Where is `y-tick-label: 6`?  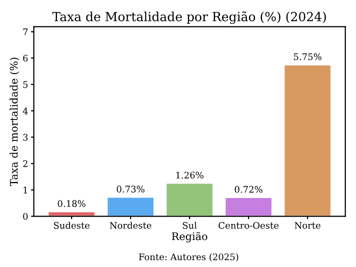
y-tick-label: 6 is located at coordinates (25, 58).